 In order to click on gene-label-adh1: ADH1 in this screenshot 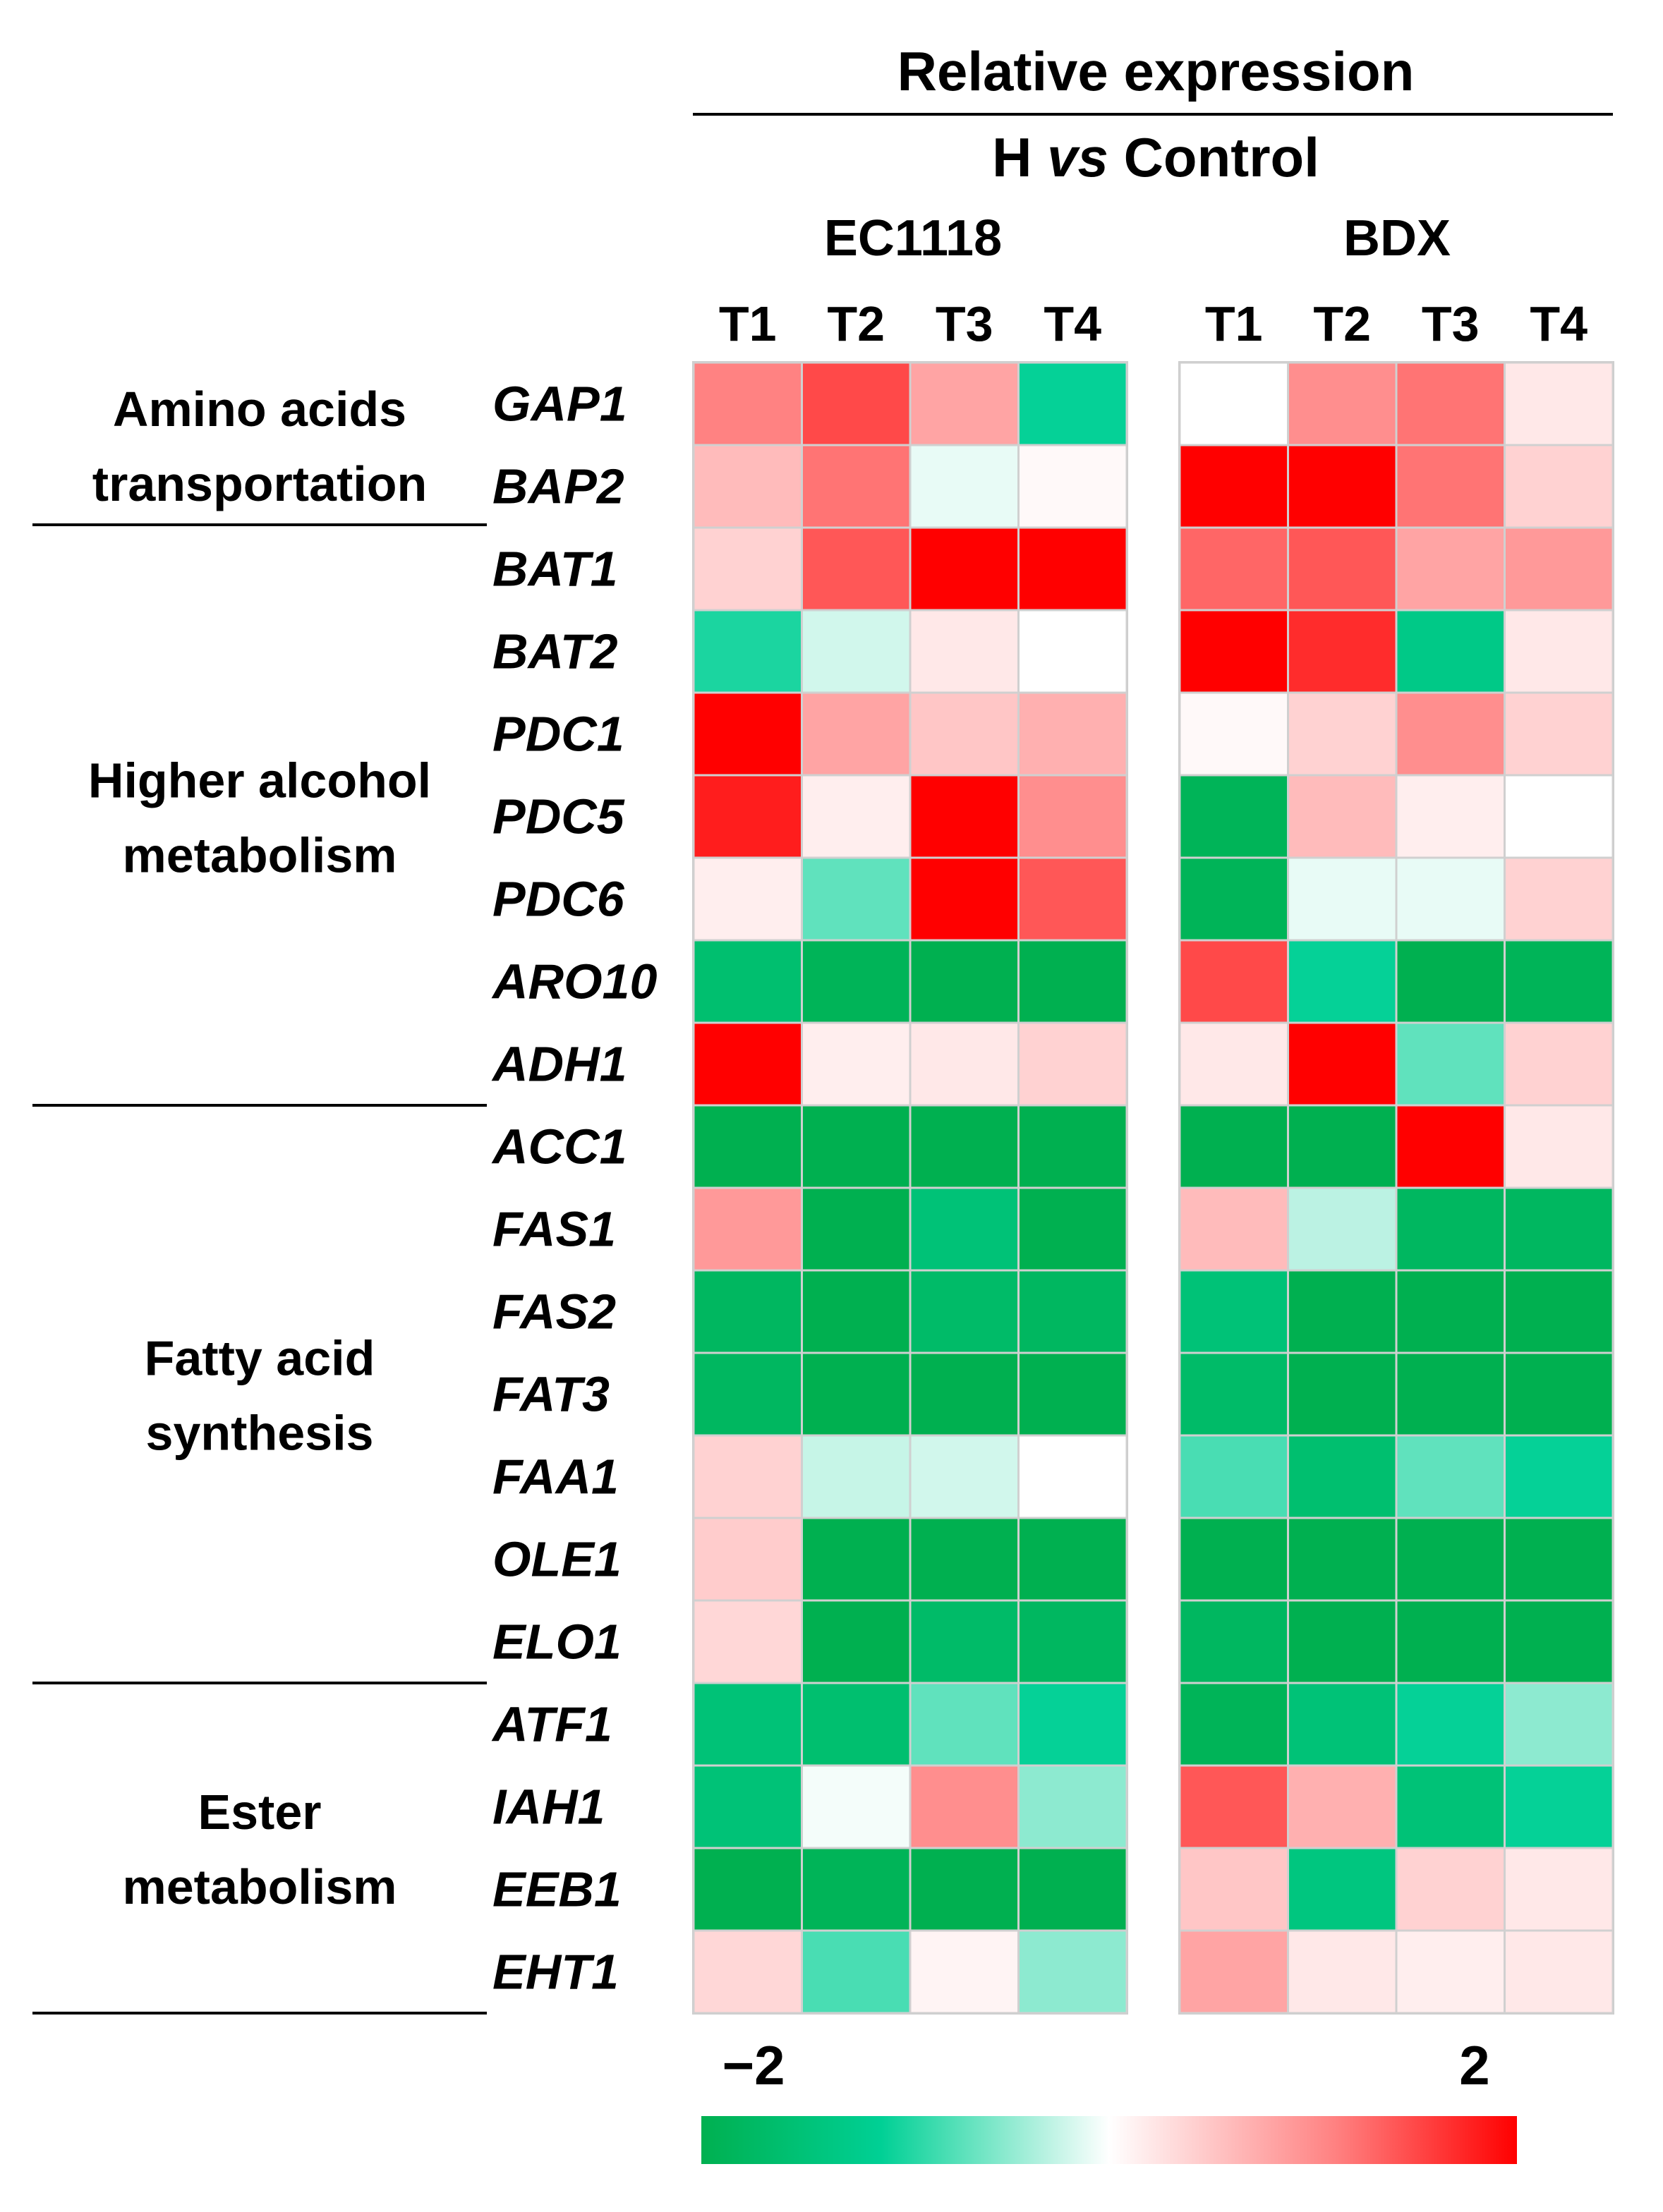, I will do `click(559, 1064)`.